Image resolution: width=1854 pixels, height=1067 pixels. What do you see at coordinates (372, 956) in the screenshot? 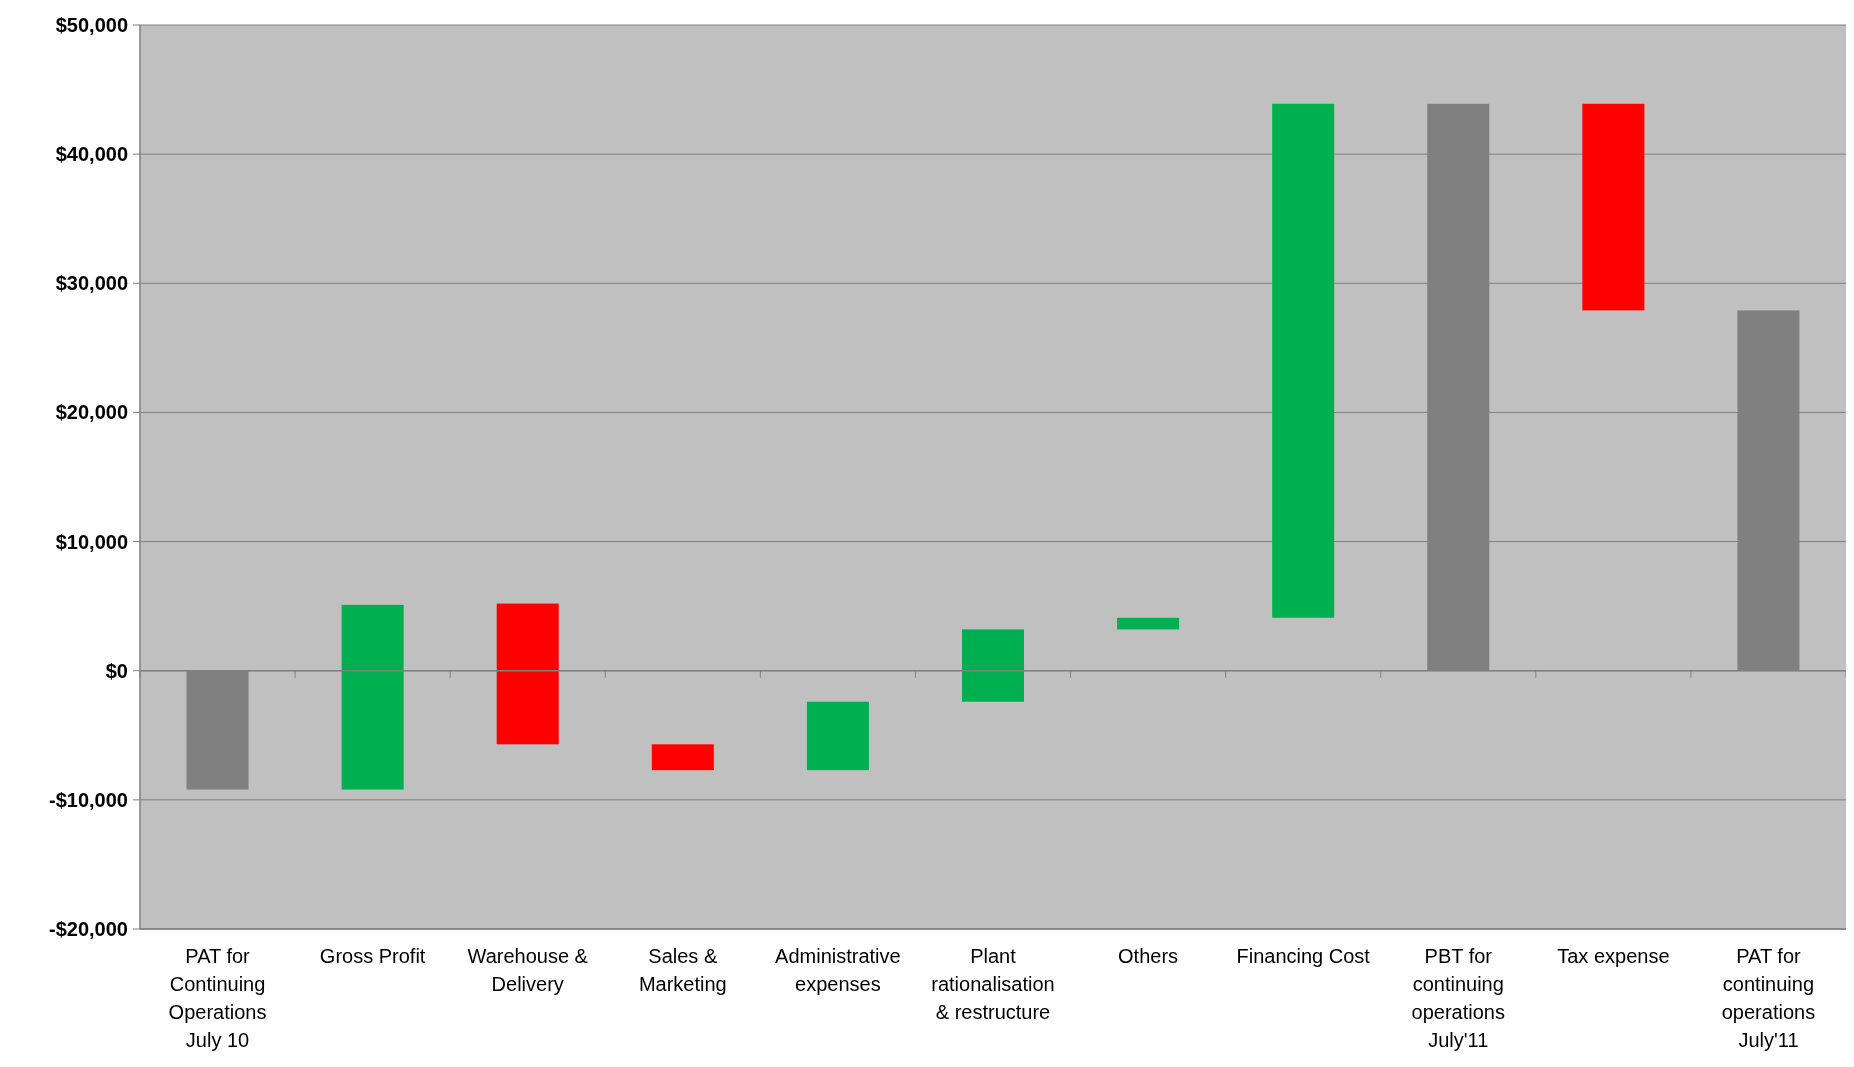
I see `x-tick-label: Gross Profit` at bounding box center [372, 956].